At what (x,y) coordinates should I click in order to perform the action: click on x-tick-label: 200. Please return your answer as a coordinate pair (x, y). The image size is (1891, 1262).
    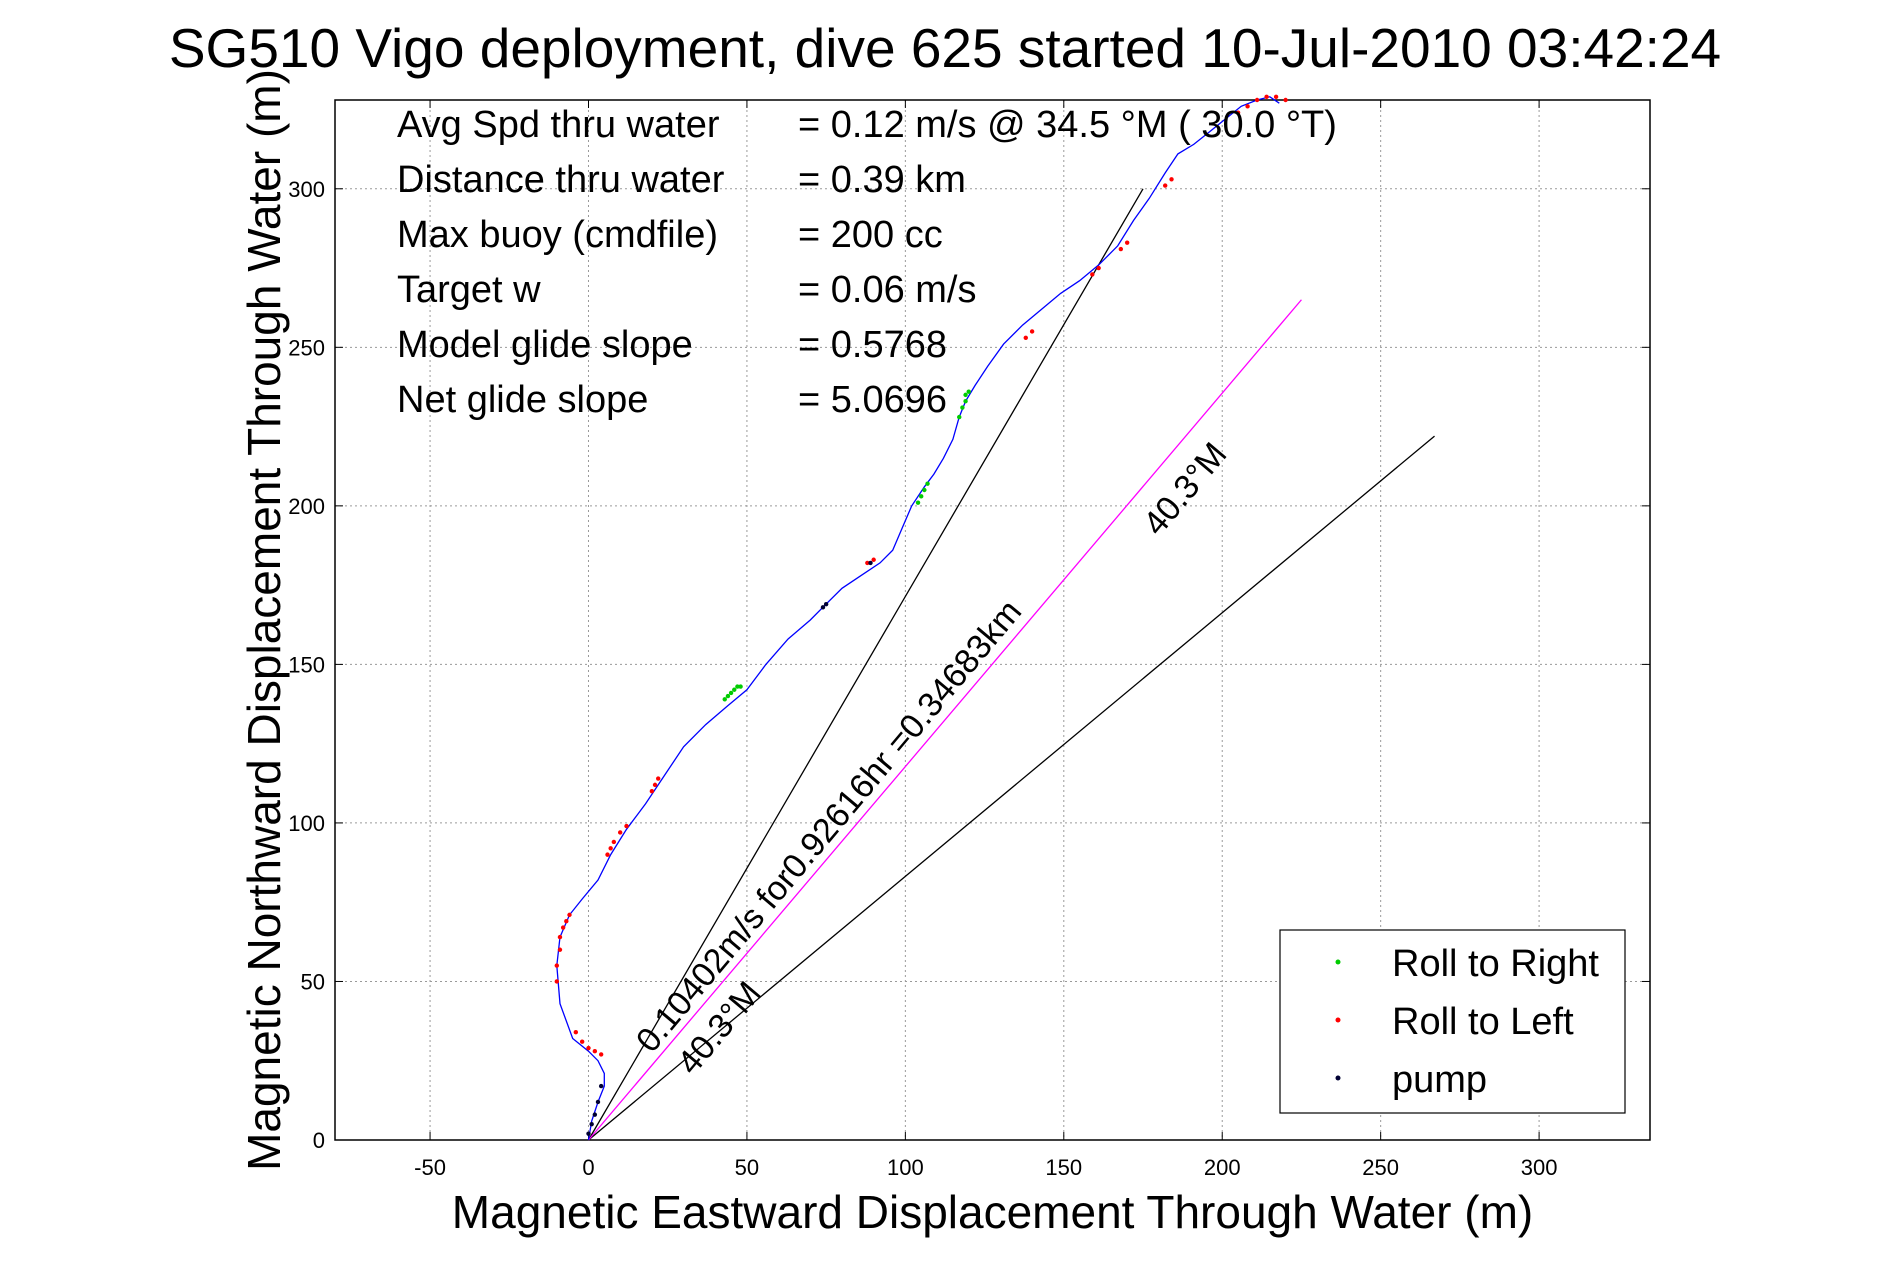
    Looking at the image, I should click on (1222, 1167).